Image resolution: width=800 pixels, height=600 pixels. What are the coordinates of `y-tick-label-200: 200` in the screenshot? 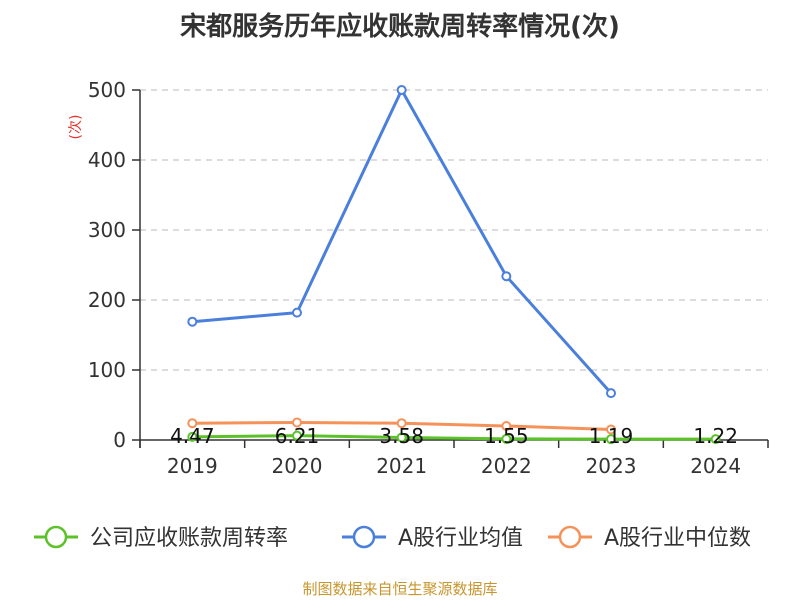 It's located at (107, 300).